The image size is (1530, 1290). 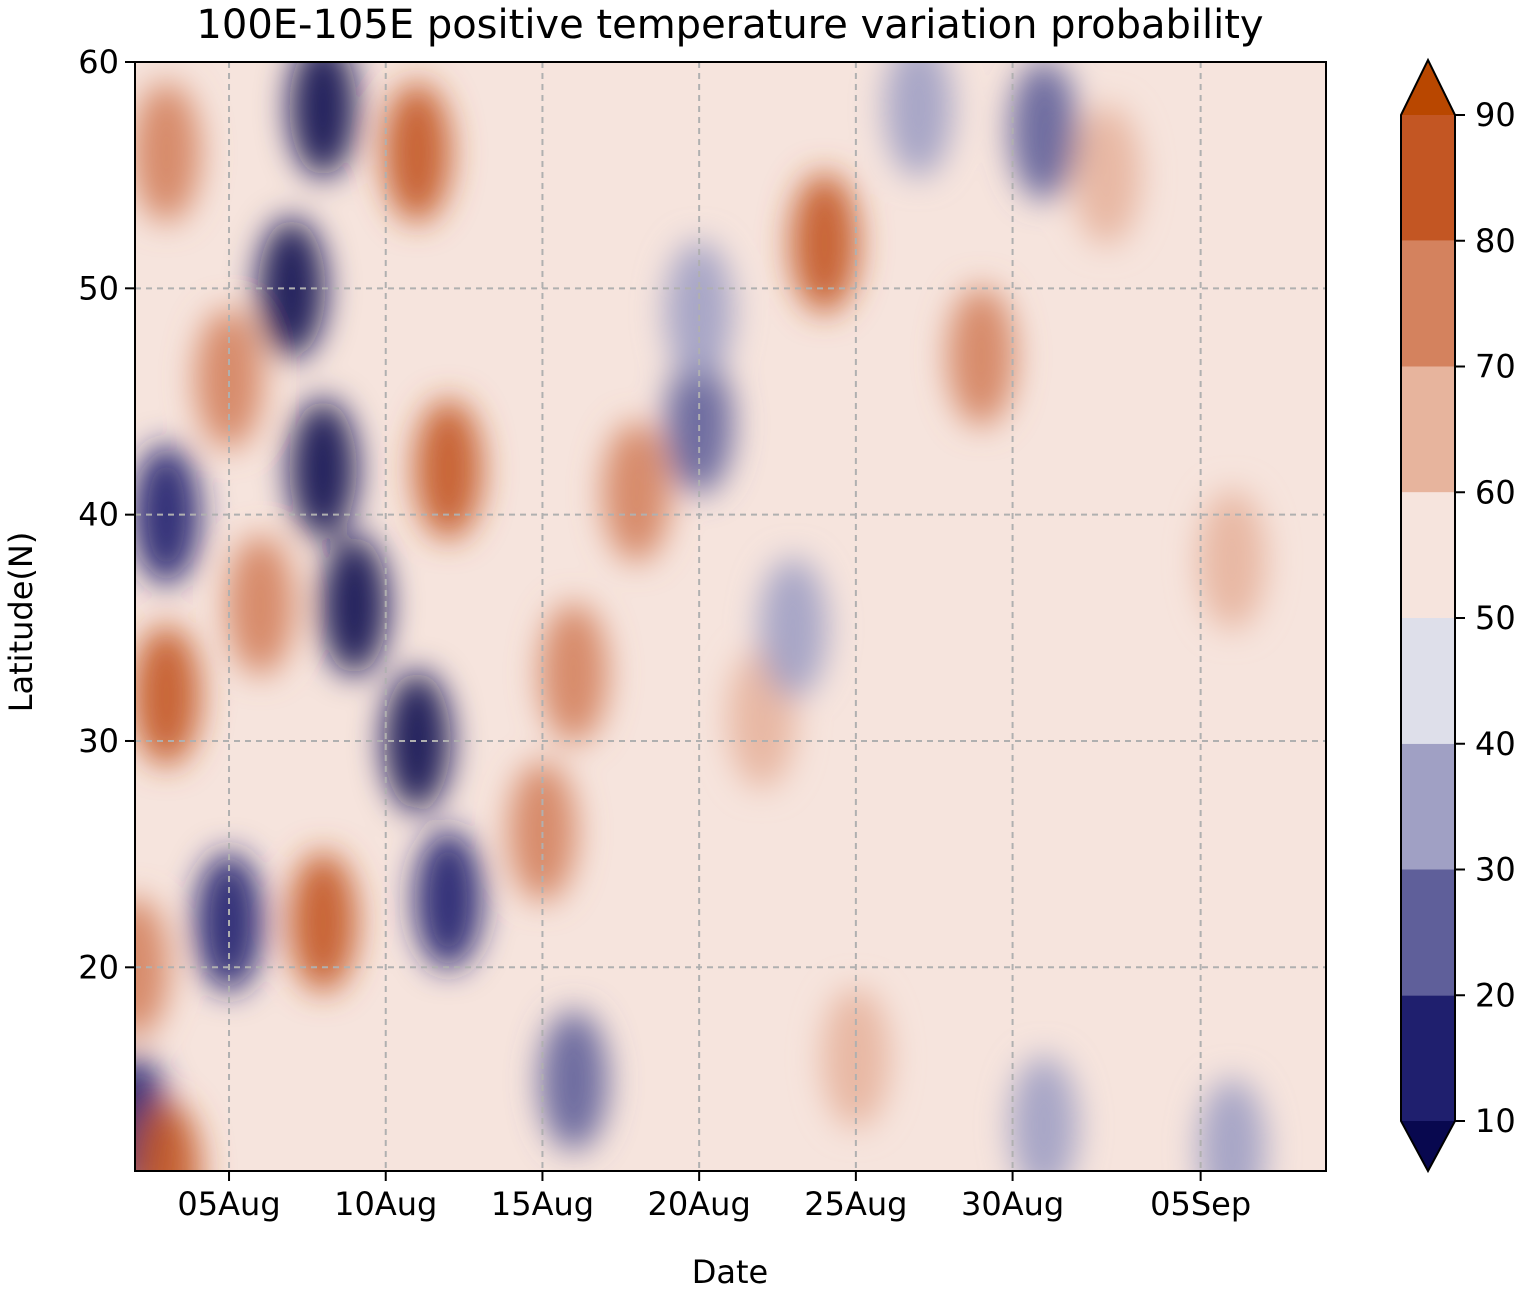 What do you see at coordinates (1495, 1121) in the screenshot?
I see `colorbar-tick-label: 10` at bounding box center [1495, 1121].